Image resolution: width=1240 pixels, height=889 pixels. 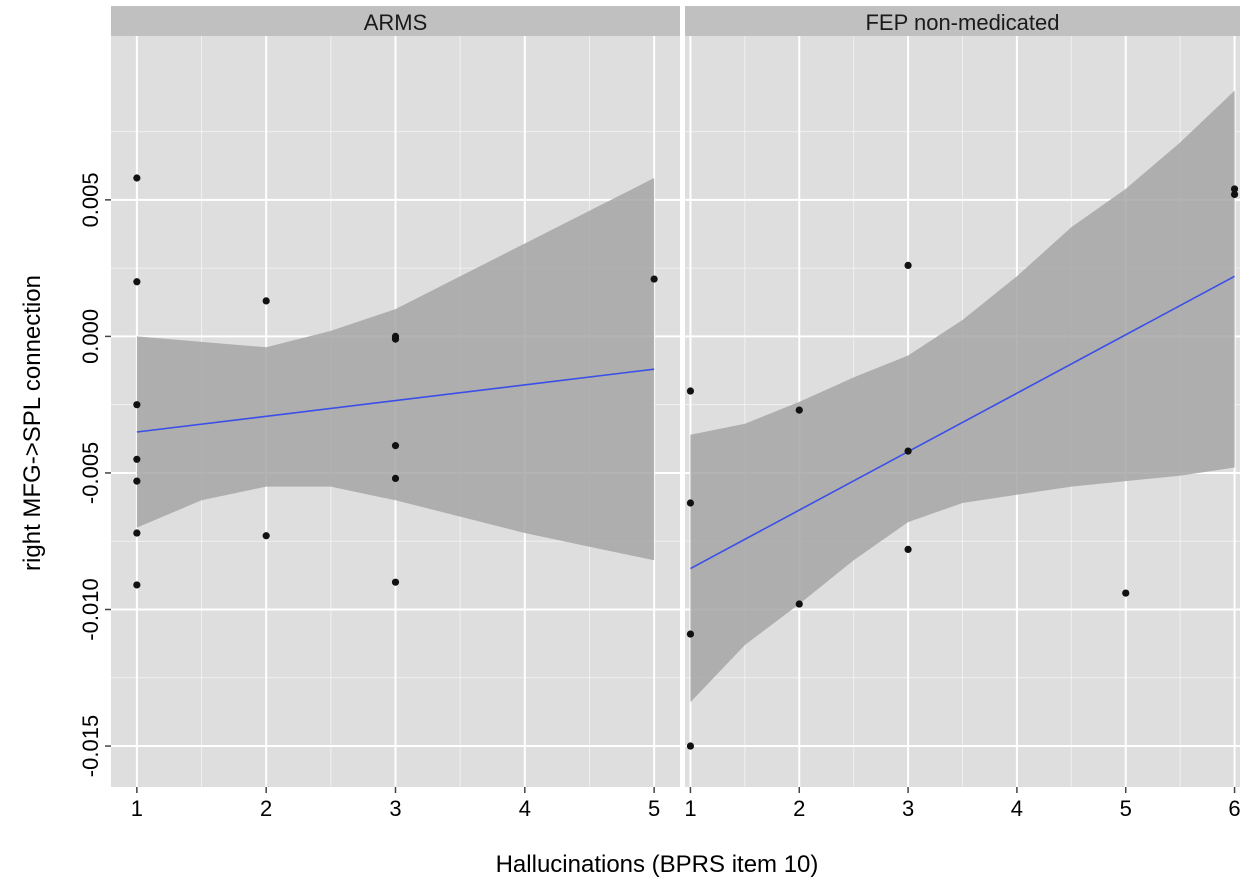 I want to click on y-tick-label: 0.000, so click(x=90, y=336).